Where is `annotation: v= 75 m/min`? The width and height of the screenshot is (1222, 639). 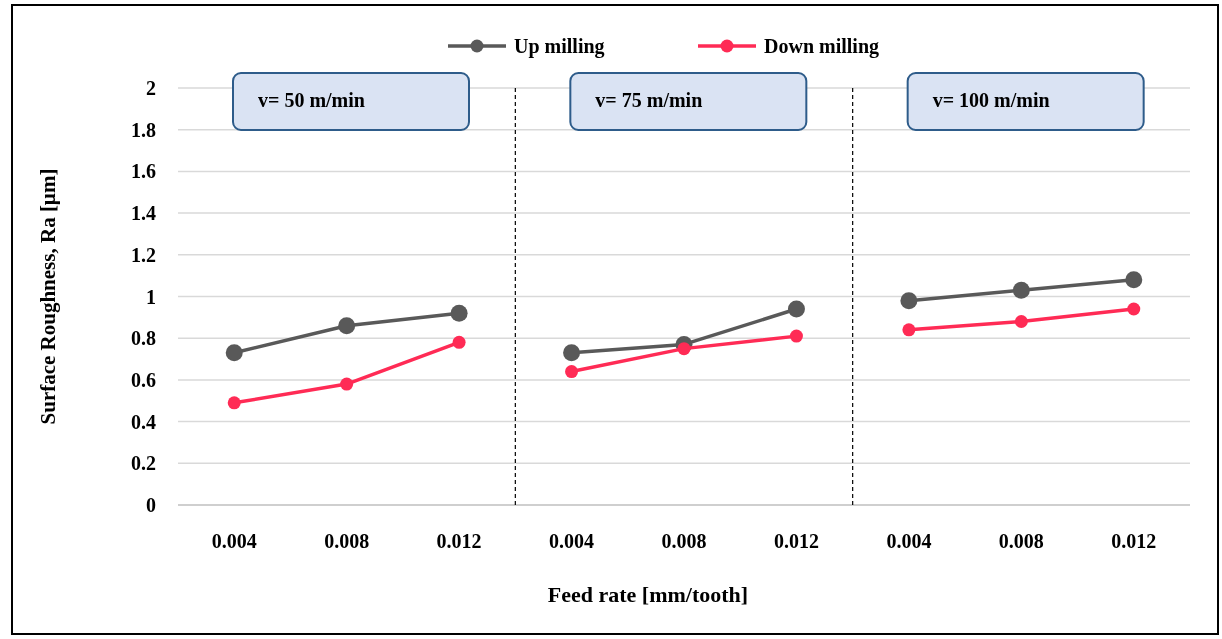
annotation: v= 75 m/min is located at coordinates (649, 100).